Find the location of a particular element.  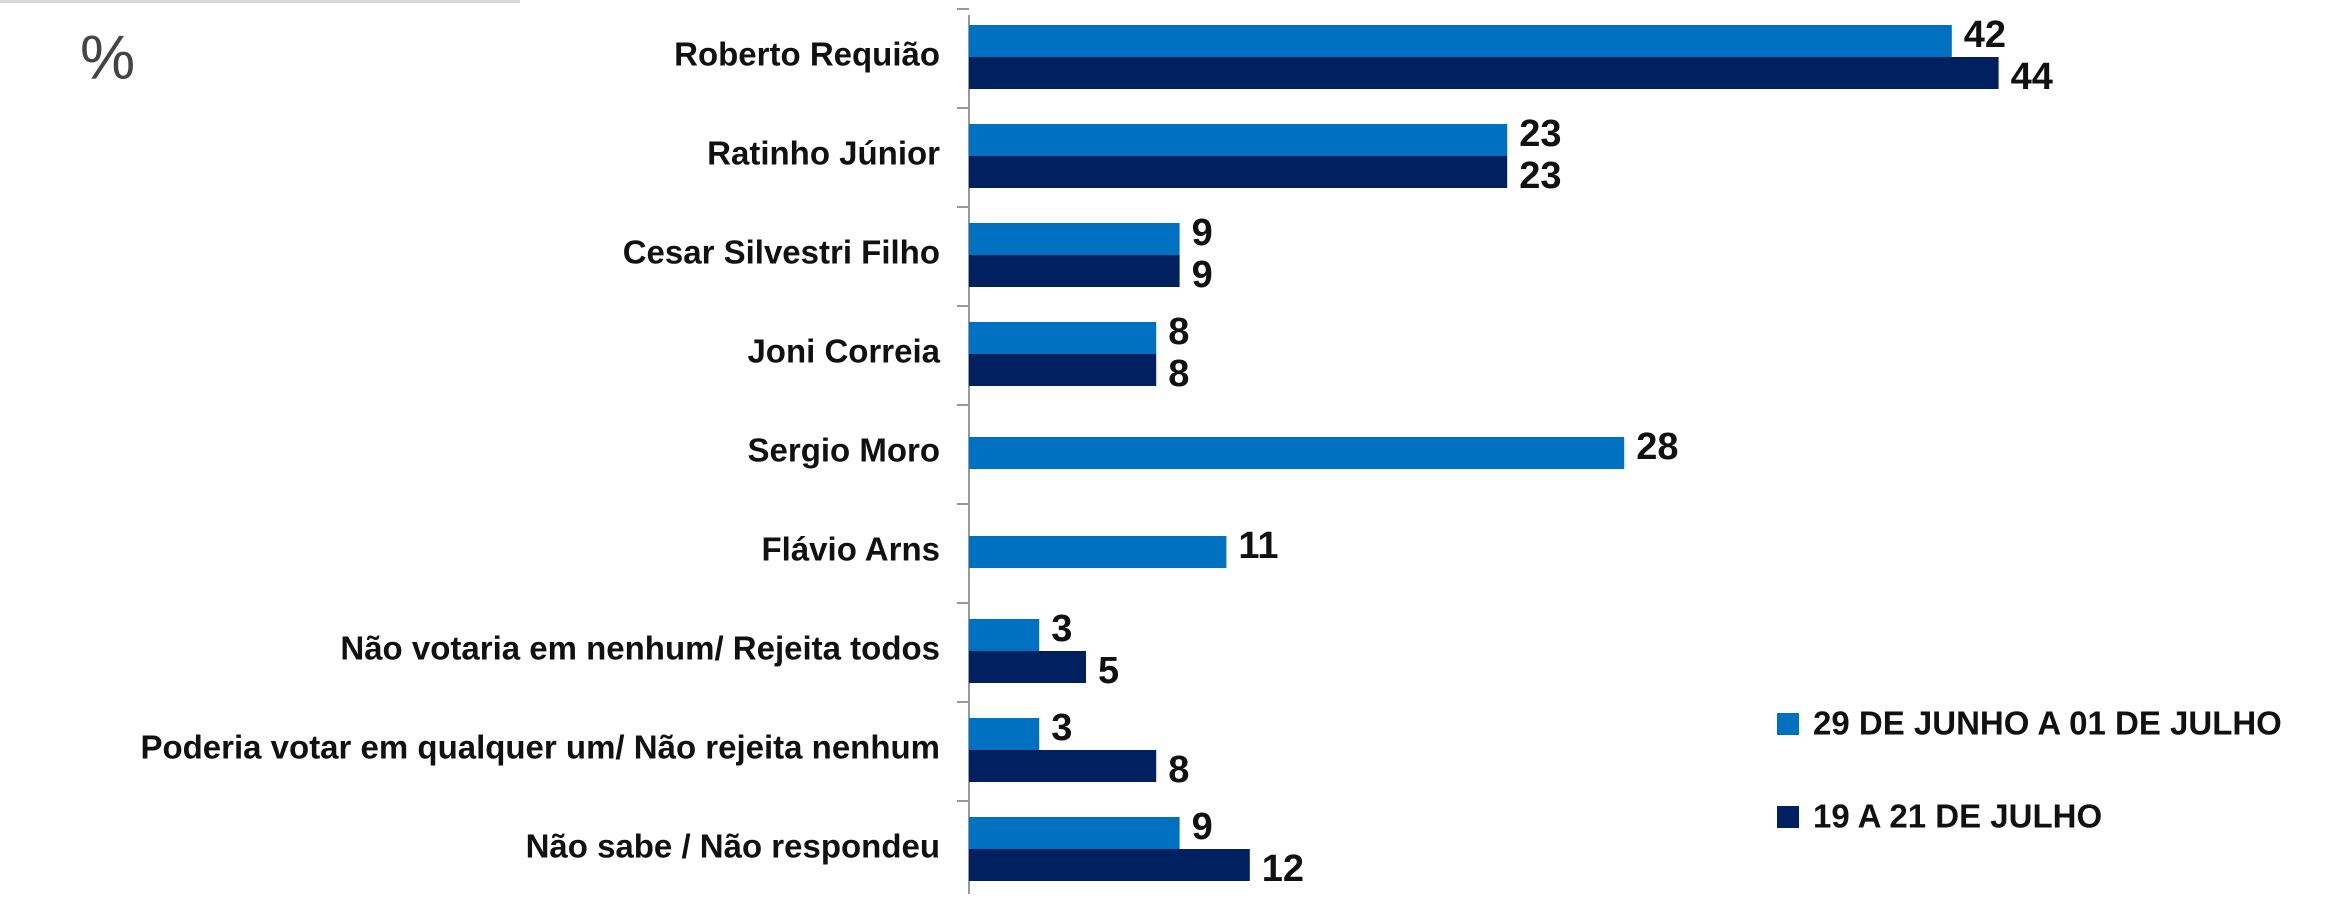

value-label: 12 is located at coordinates (1283, 869).